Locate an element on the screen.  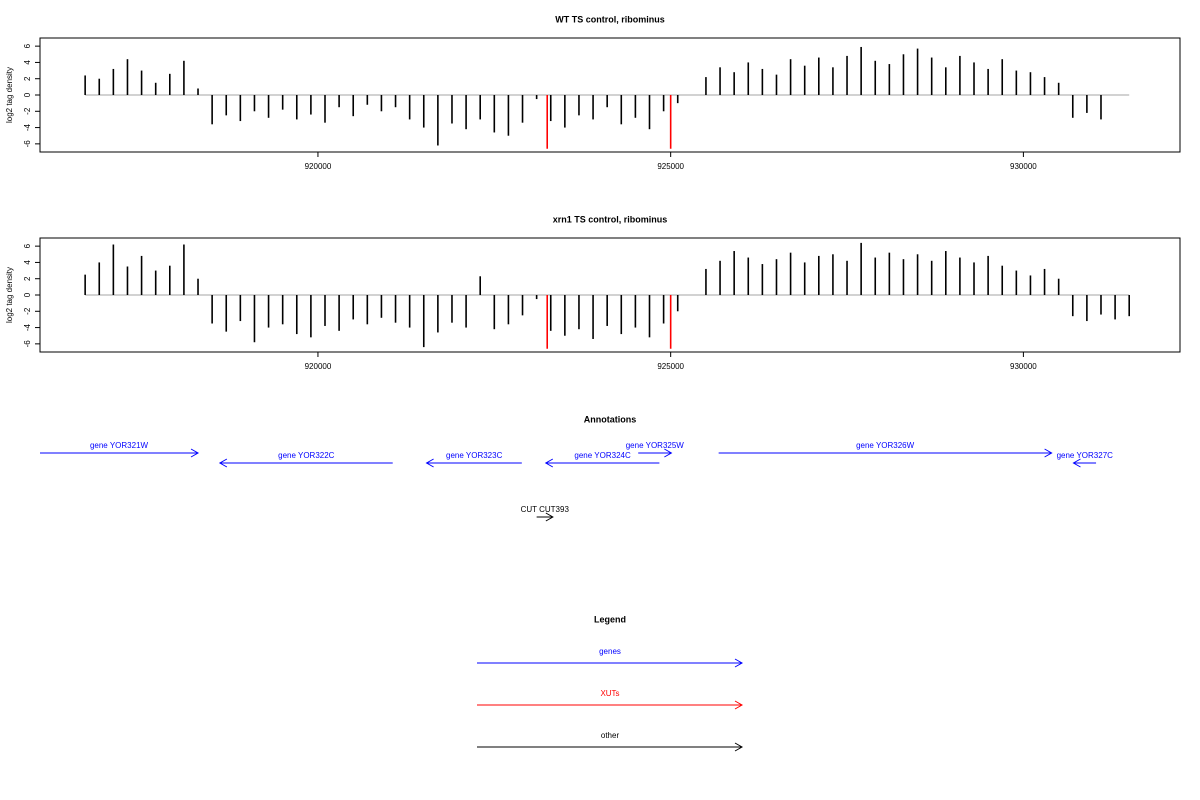
feature-label: gene YOR322C is located at coordinates (306, 455).